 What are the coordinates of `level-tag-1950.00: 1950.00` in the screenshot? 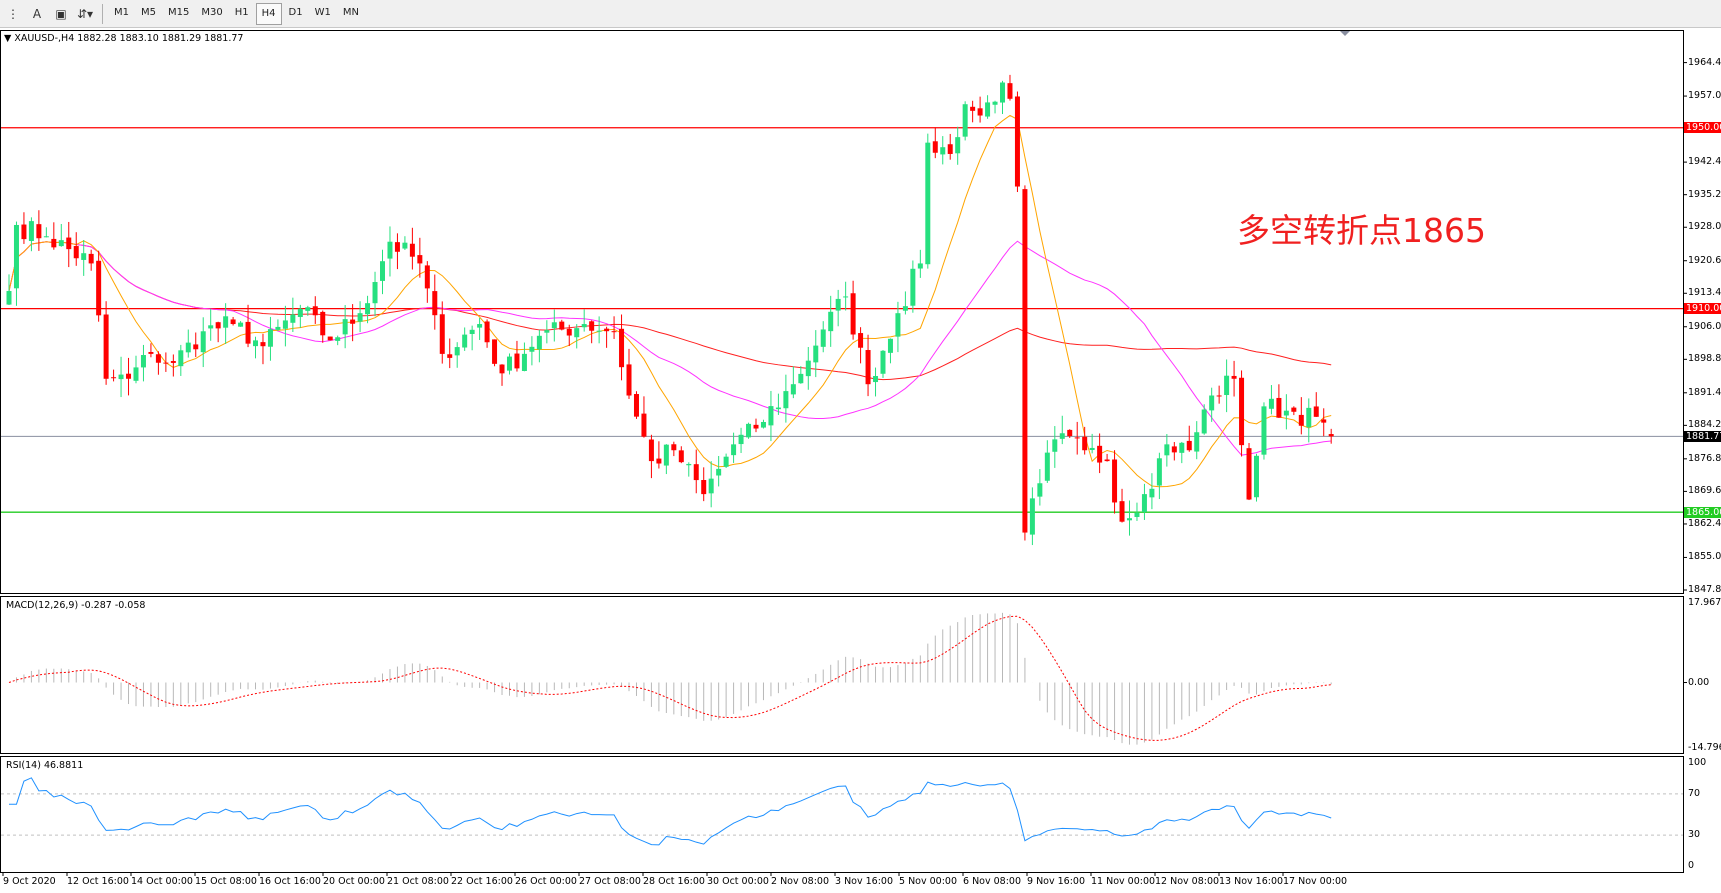 It's located at (1702, 128).